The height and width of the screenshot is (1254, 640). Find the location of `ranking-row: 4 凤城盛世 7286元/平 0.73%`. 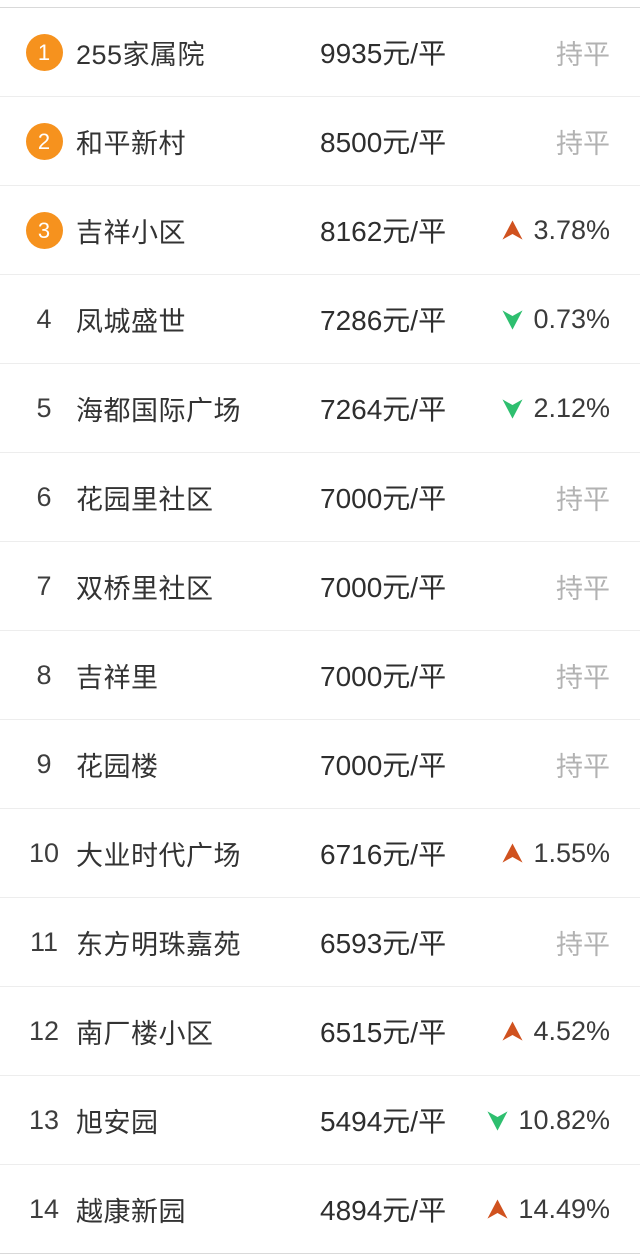

ranking-row: 4 凤城盛世 7286元/平 0.73% is located at coordinates (320, 319).